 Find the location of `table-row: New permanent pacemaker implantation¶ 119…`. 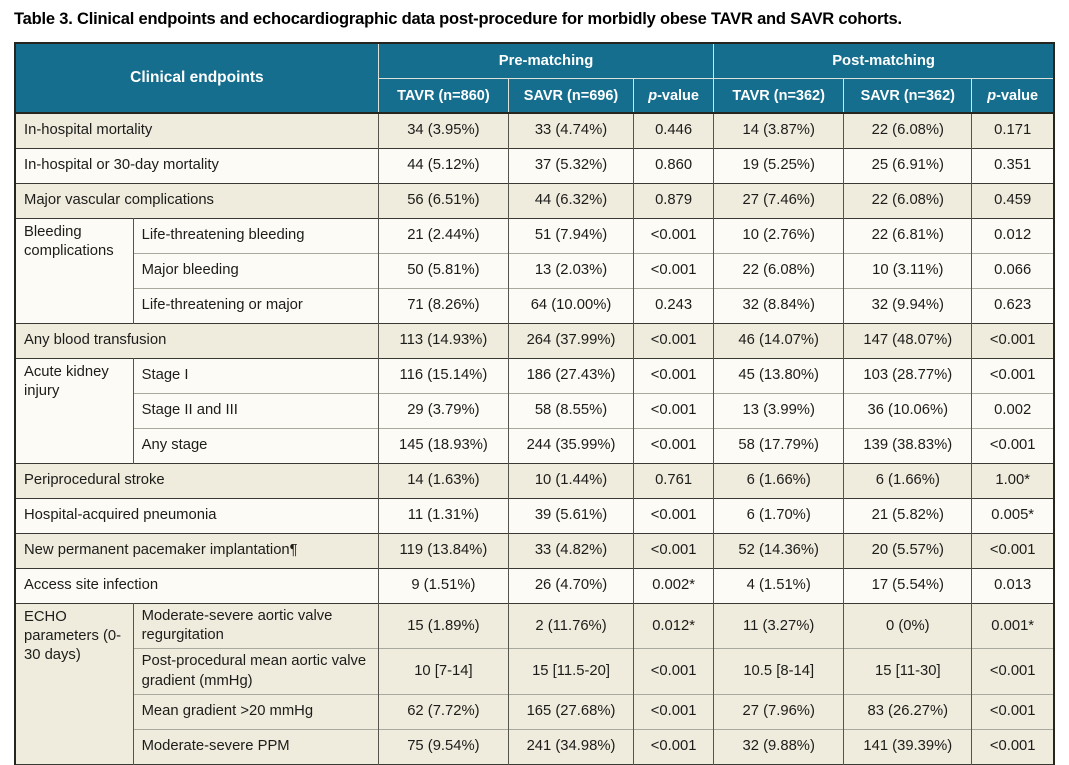

table-row: New permanent pacemaker implantation¶ 119… is located at coordinates (534, 551).